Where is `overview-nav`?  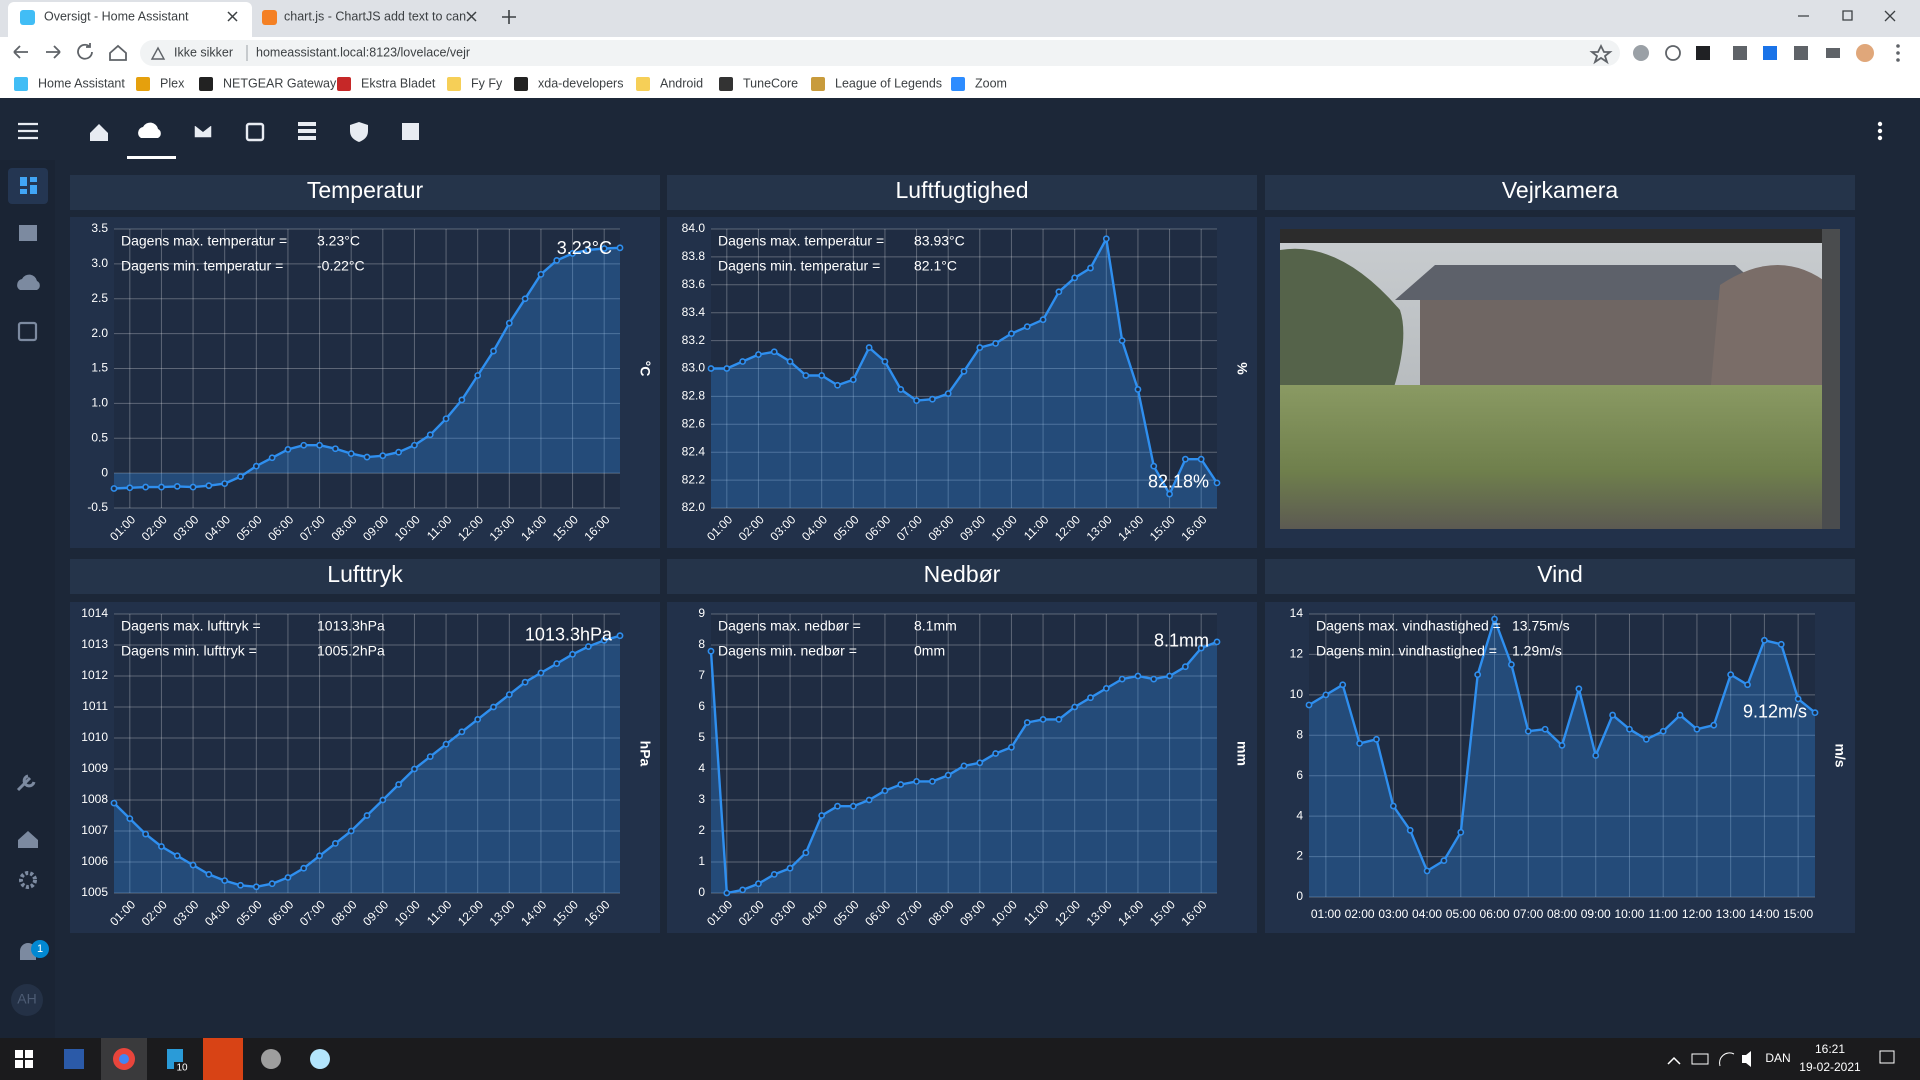 overview-nav is located at coordinates (28, 185).